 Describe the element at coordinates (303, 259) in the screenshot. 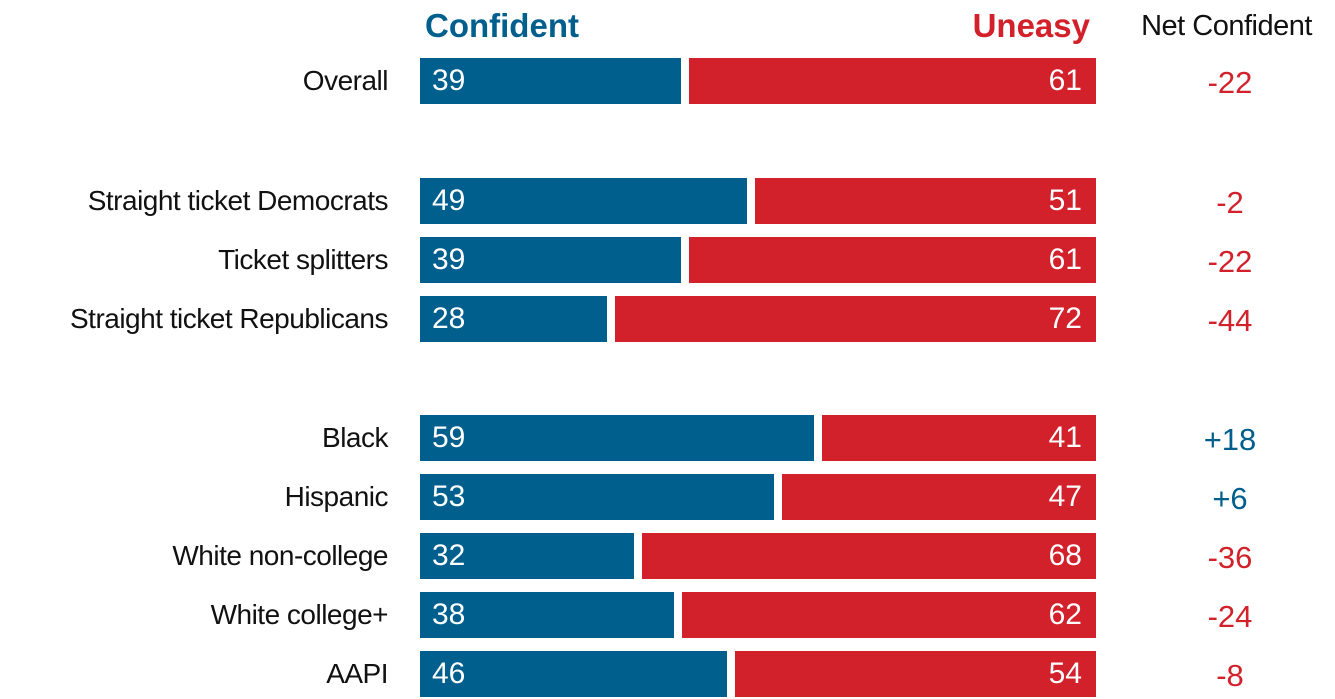

I see `row-label: Ticket splitters` at that location.